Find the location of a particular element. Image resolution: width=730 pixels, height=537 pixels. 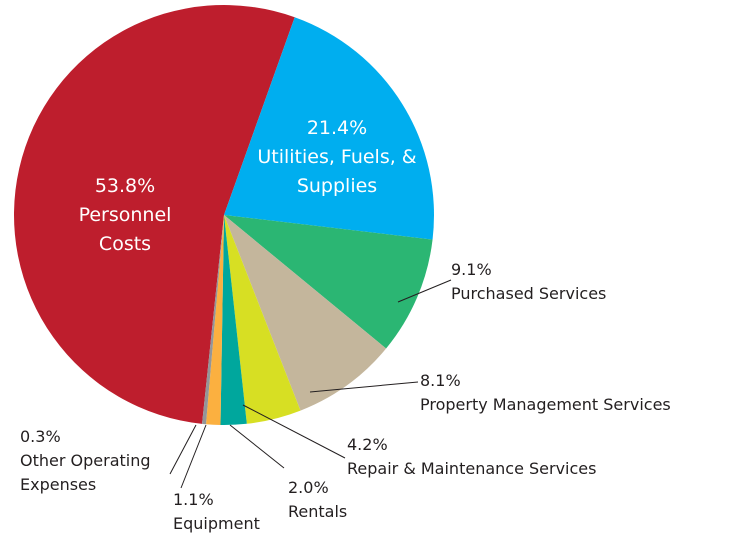

slice-label: 4.2% Repair & Maintenance Services is located at coordinates (507, 457).